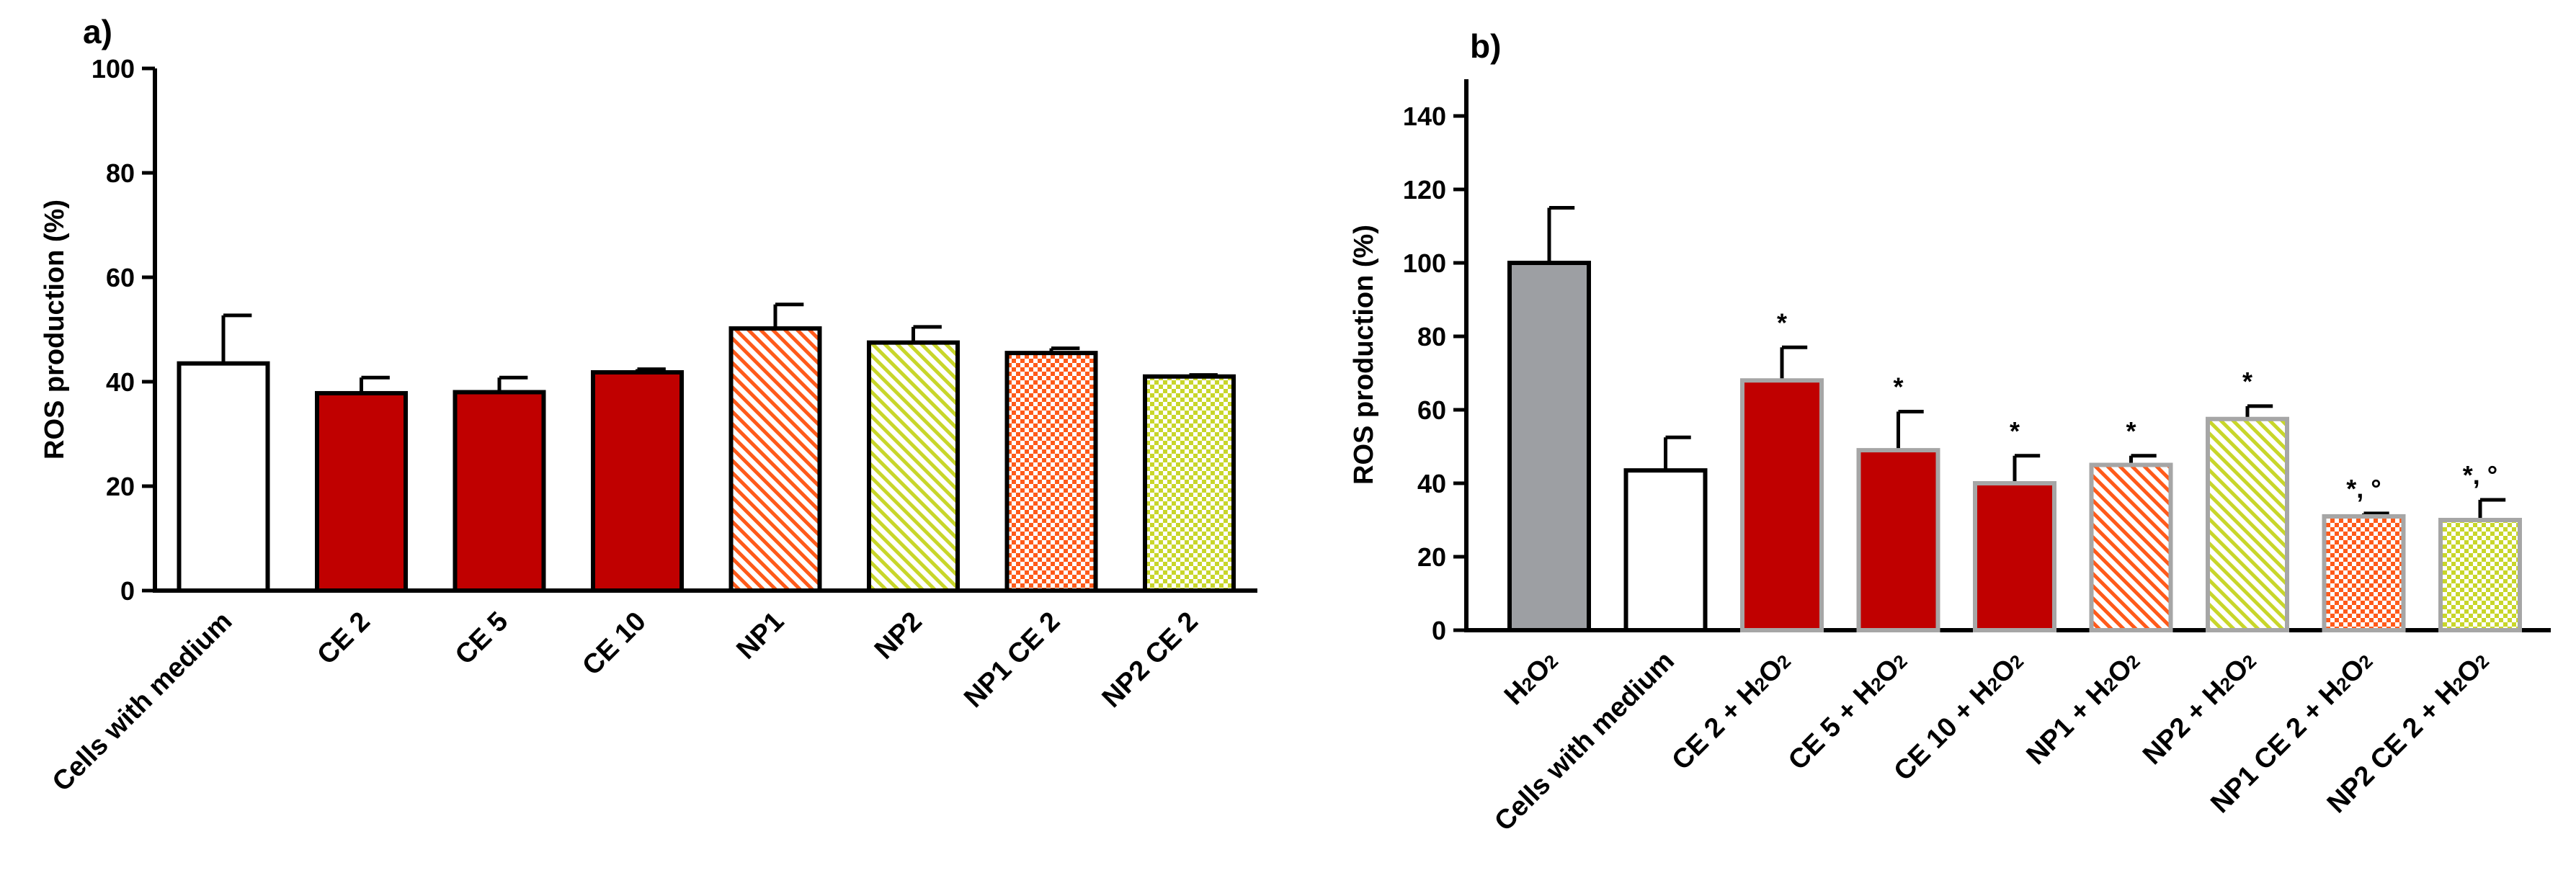 Image resolution: width=2576 pixels, height=883 pixels. Describe the element at coordinates (2083, 708) in the screenshot. I see `category-label: NP1 + H2O2` at that location.